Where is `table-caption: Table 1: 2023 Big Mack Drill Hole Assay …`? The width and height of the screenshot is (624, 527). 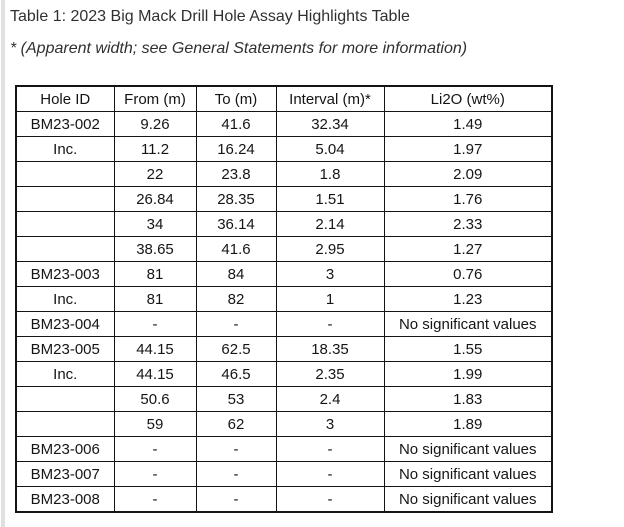 table-caption: Table 1: 2023 Big Mack Drill Hole Assay … is located at coordinates (210, 16).